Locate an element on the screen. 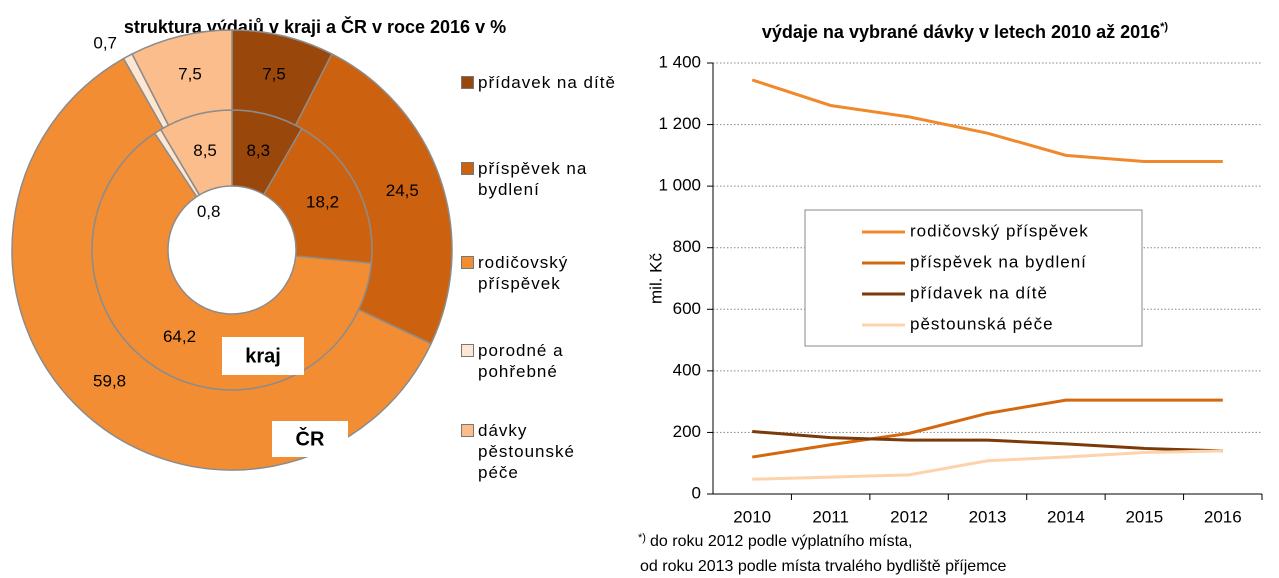 This screenshot has width=1279, height=578. y-tick-label: 1 200 is located at coordinates (679, 123).